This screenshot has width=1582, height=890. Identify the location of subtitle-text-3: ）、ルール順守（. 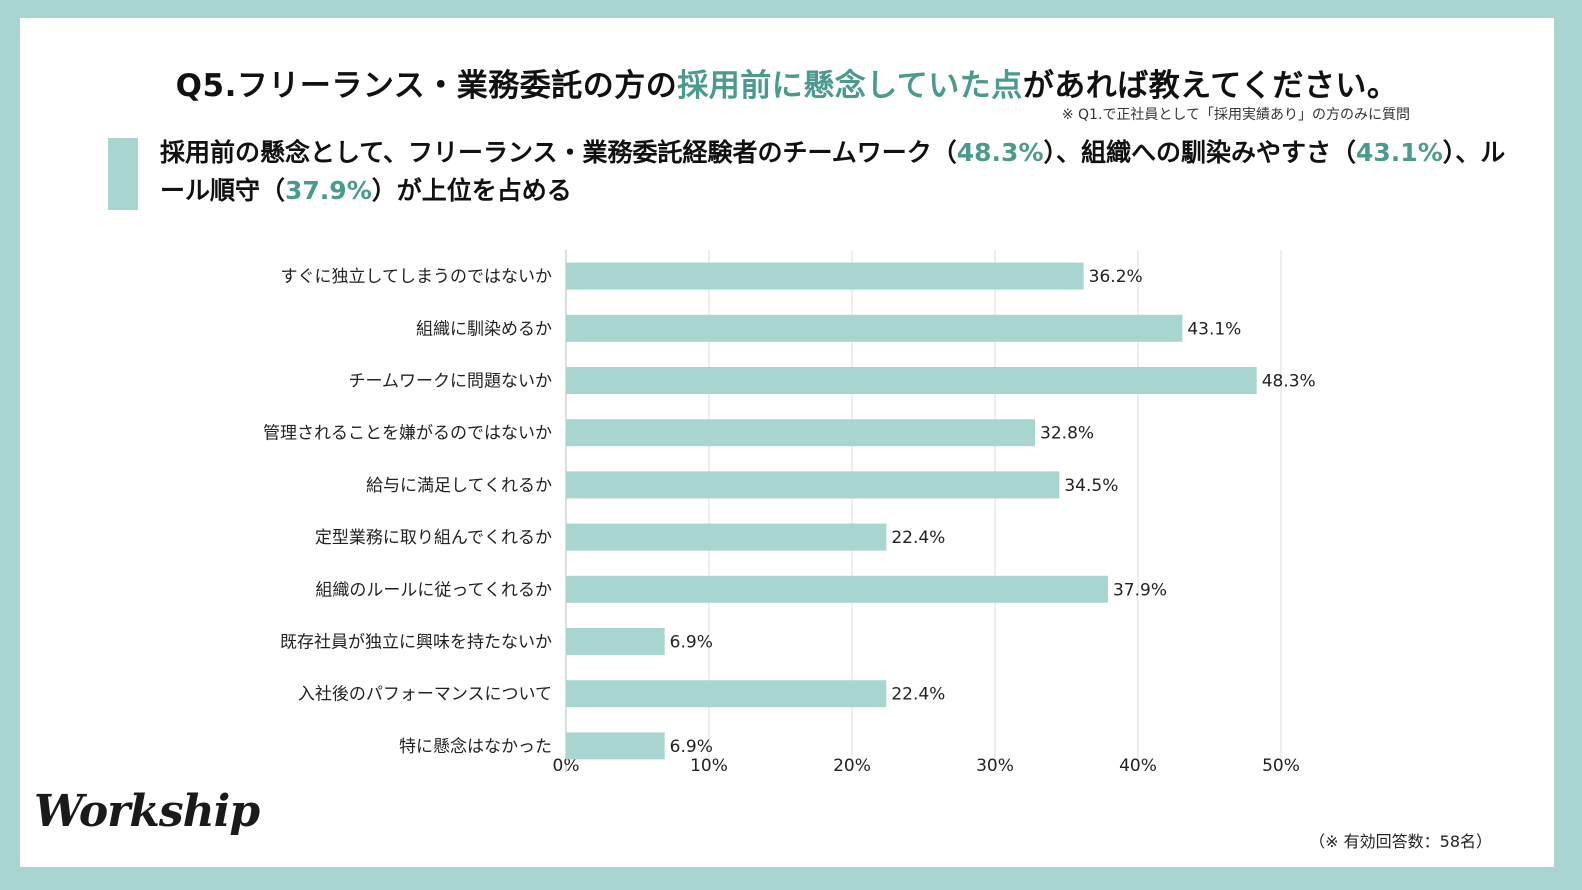
(833, 171).